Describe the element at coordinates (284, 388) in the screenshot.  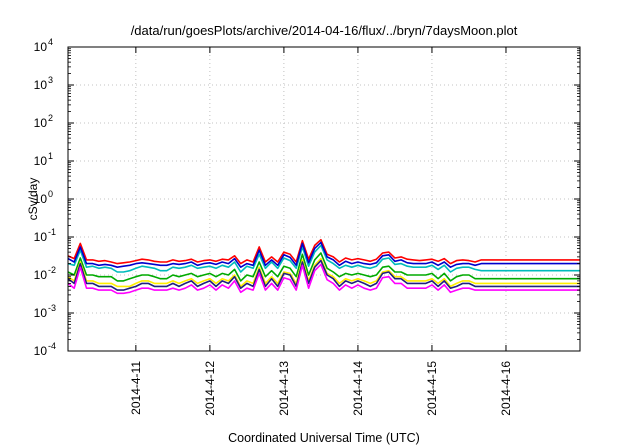
I see `x-tick-label: 2014-4-13` at that location.